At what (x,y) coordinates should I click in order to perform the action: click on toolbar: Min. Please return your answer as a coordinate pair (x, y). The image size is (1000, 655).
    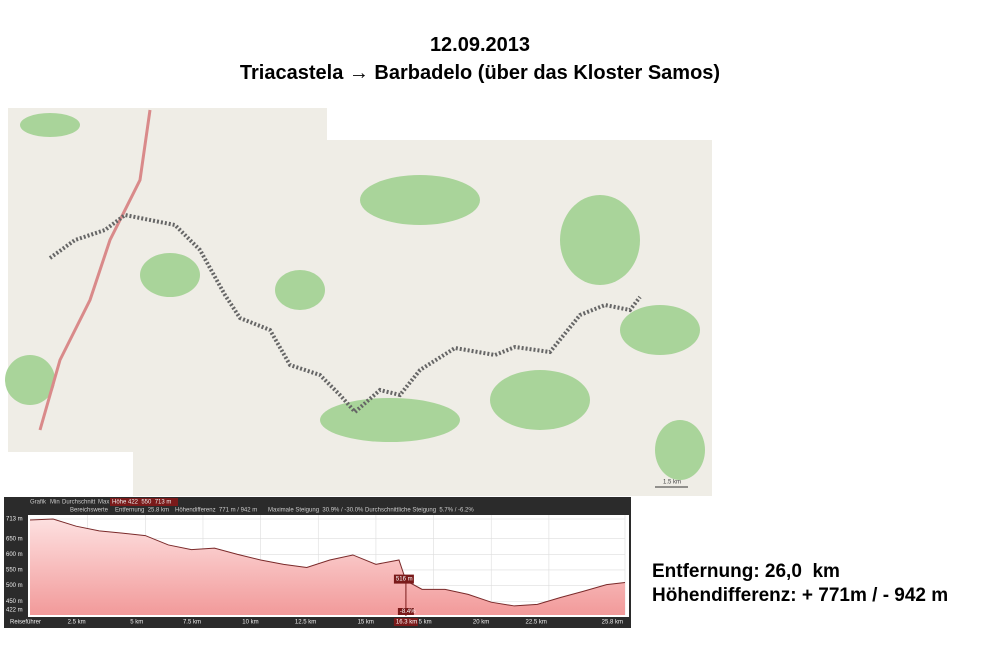
    Looking at the image, I should click on (55, 503).